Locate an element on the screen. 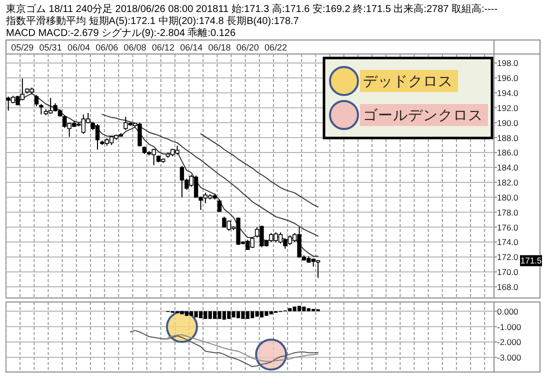  x-tick-label: 05/31 is located at coordinates (50, 47).